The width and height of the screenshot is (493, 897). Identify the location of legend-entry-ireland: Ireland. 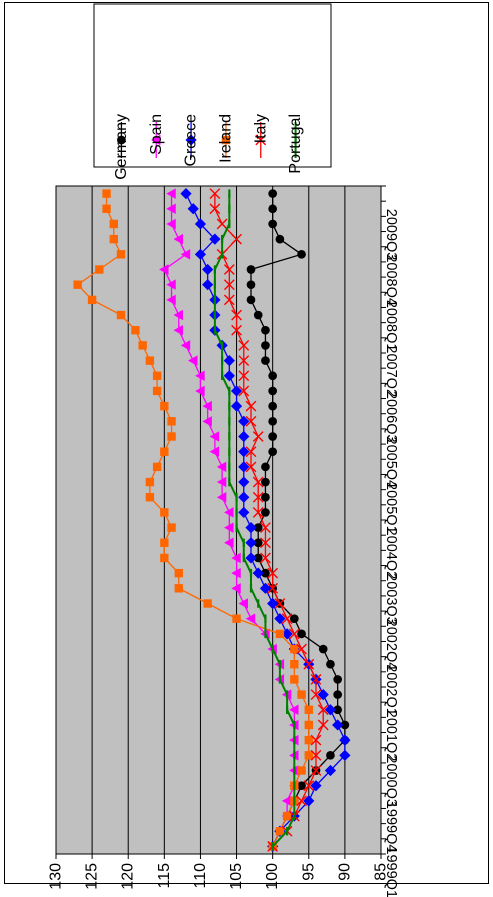
(225, 138).